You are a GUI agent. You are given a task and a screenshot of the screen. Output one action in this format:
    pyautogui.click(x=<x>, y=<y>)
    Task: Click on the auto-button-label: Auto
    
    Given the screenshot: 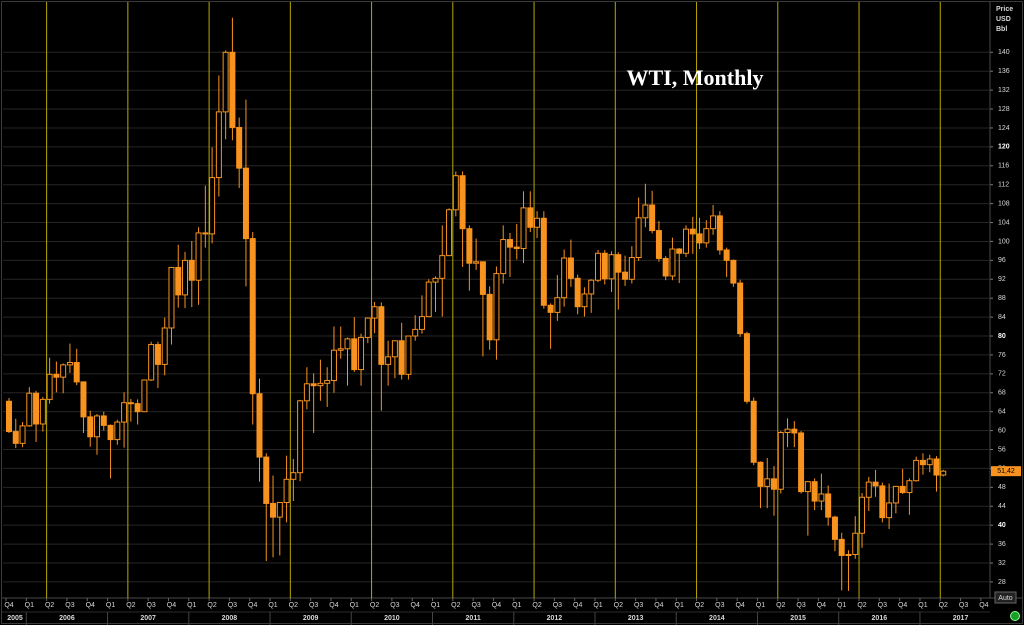 What is the action you would take?
    pyautogui.click(x=1005, y=598)
    